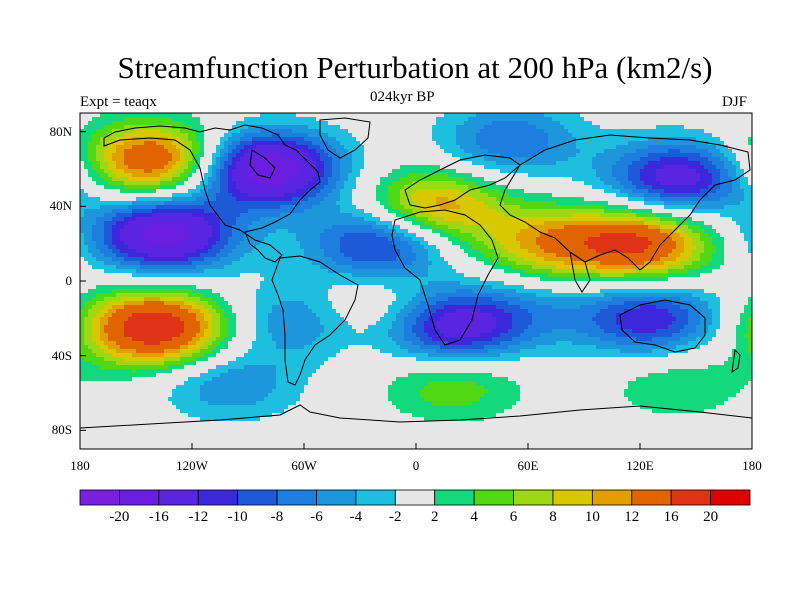  What do you see at coordinates (662, 326) in the screenshot?
I see `coast-australia` at bounding box center [662, 326].